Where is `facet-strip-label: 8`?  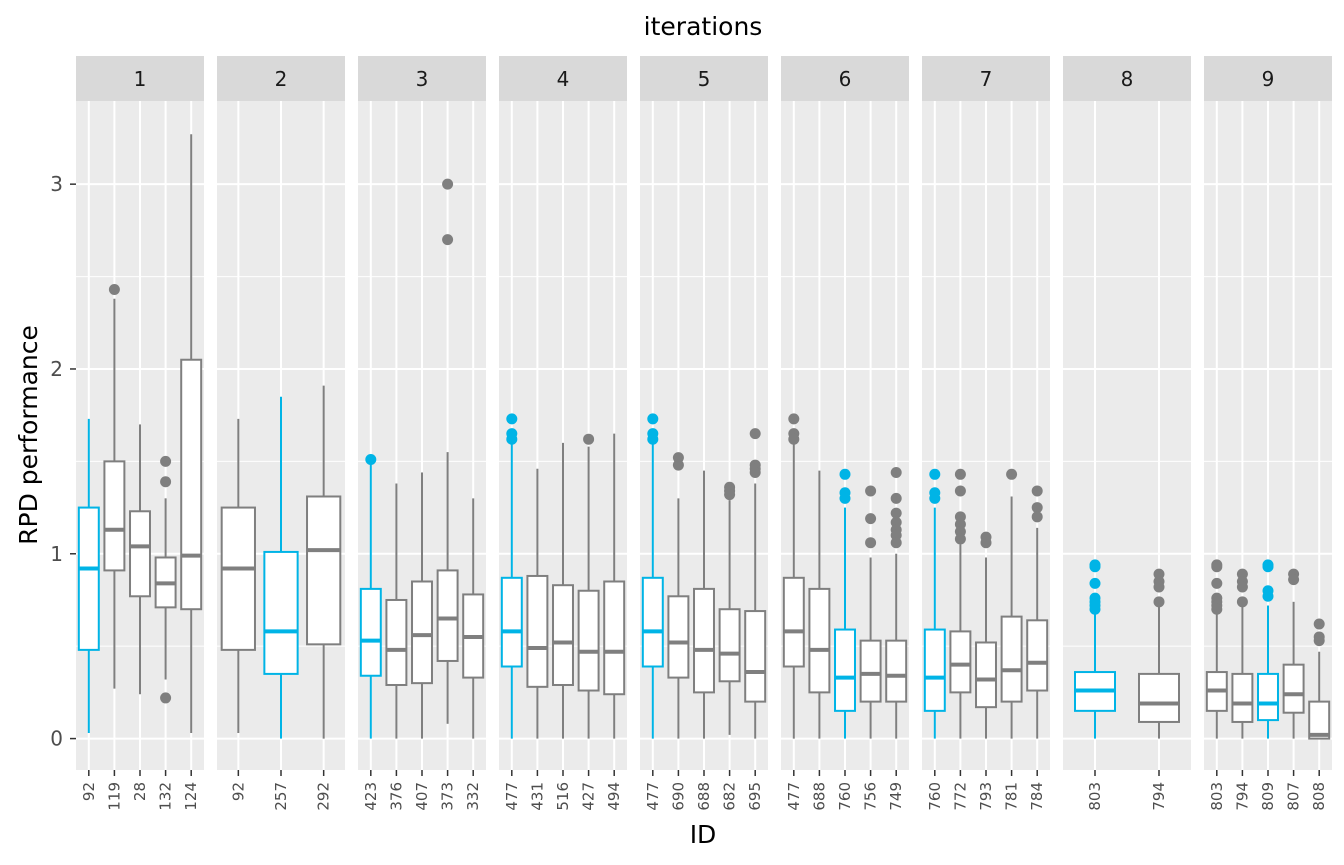 facet-strip-label: 8 is located at coordinates (1127, 79).